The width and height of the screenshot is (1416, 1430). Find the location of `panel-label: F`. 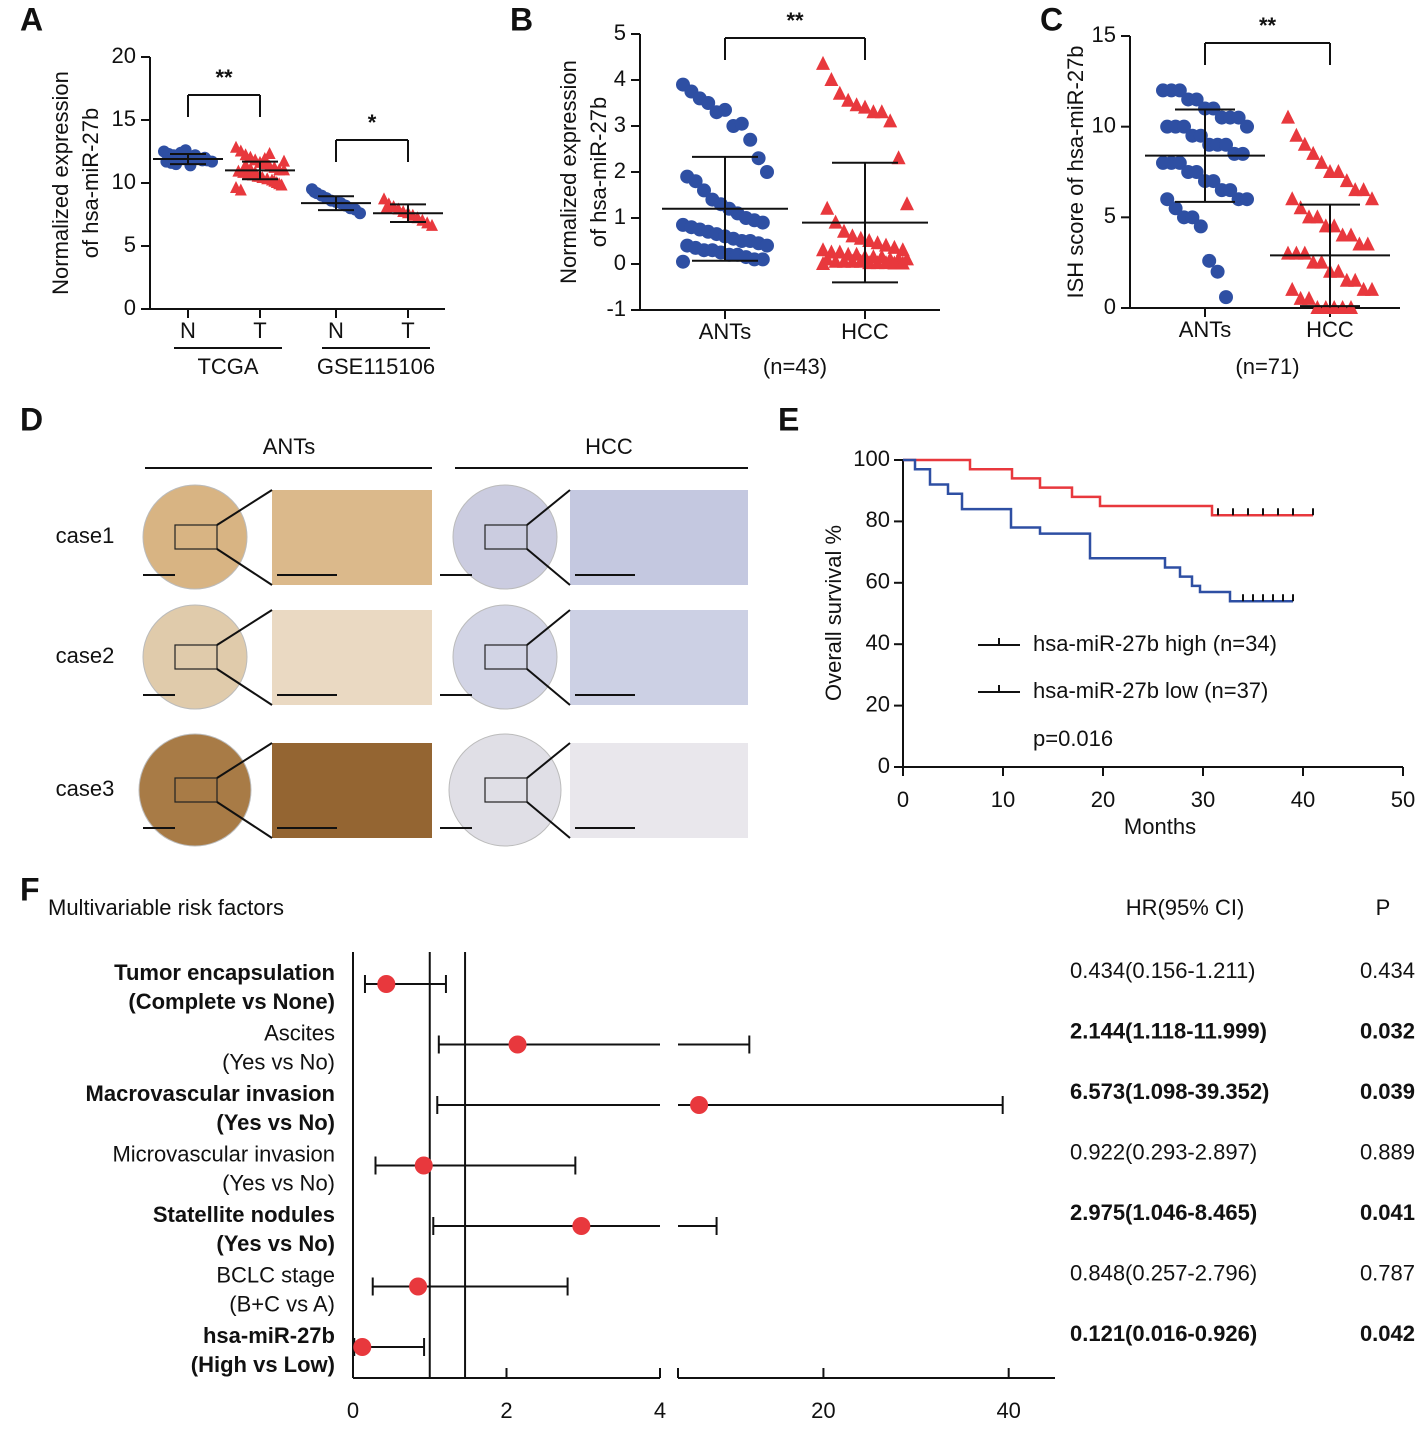

panel-label: F is located at coordinates (30, 889).